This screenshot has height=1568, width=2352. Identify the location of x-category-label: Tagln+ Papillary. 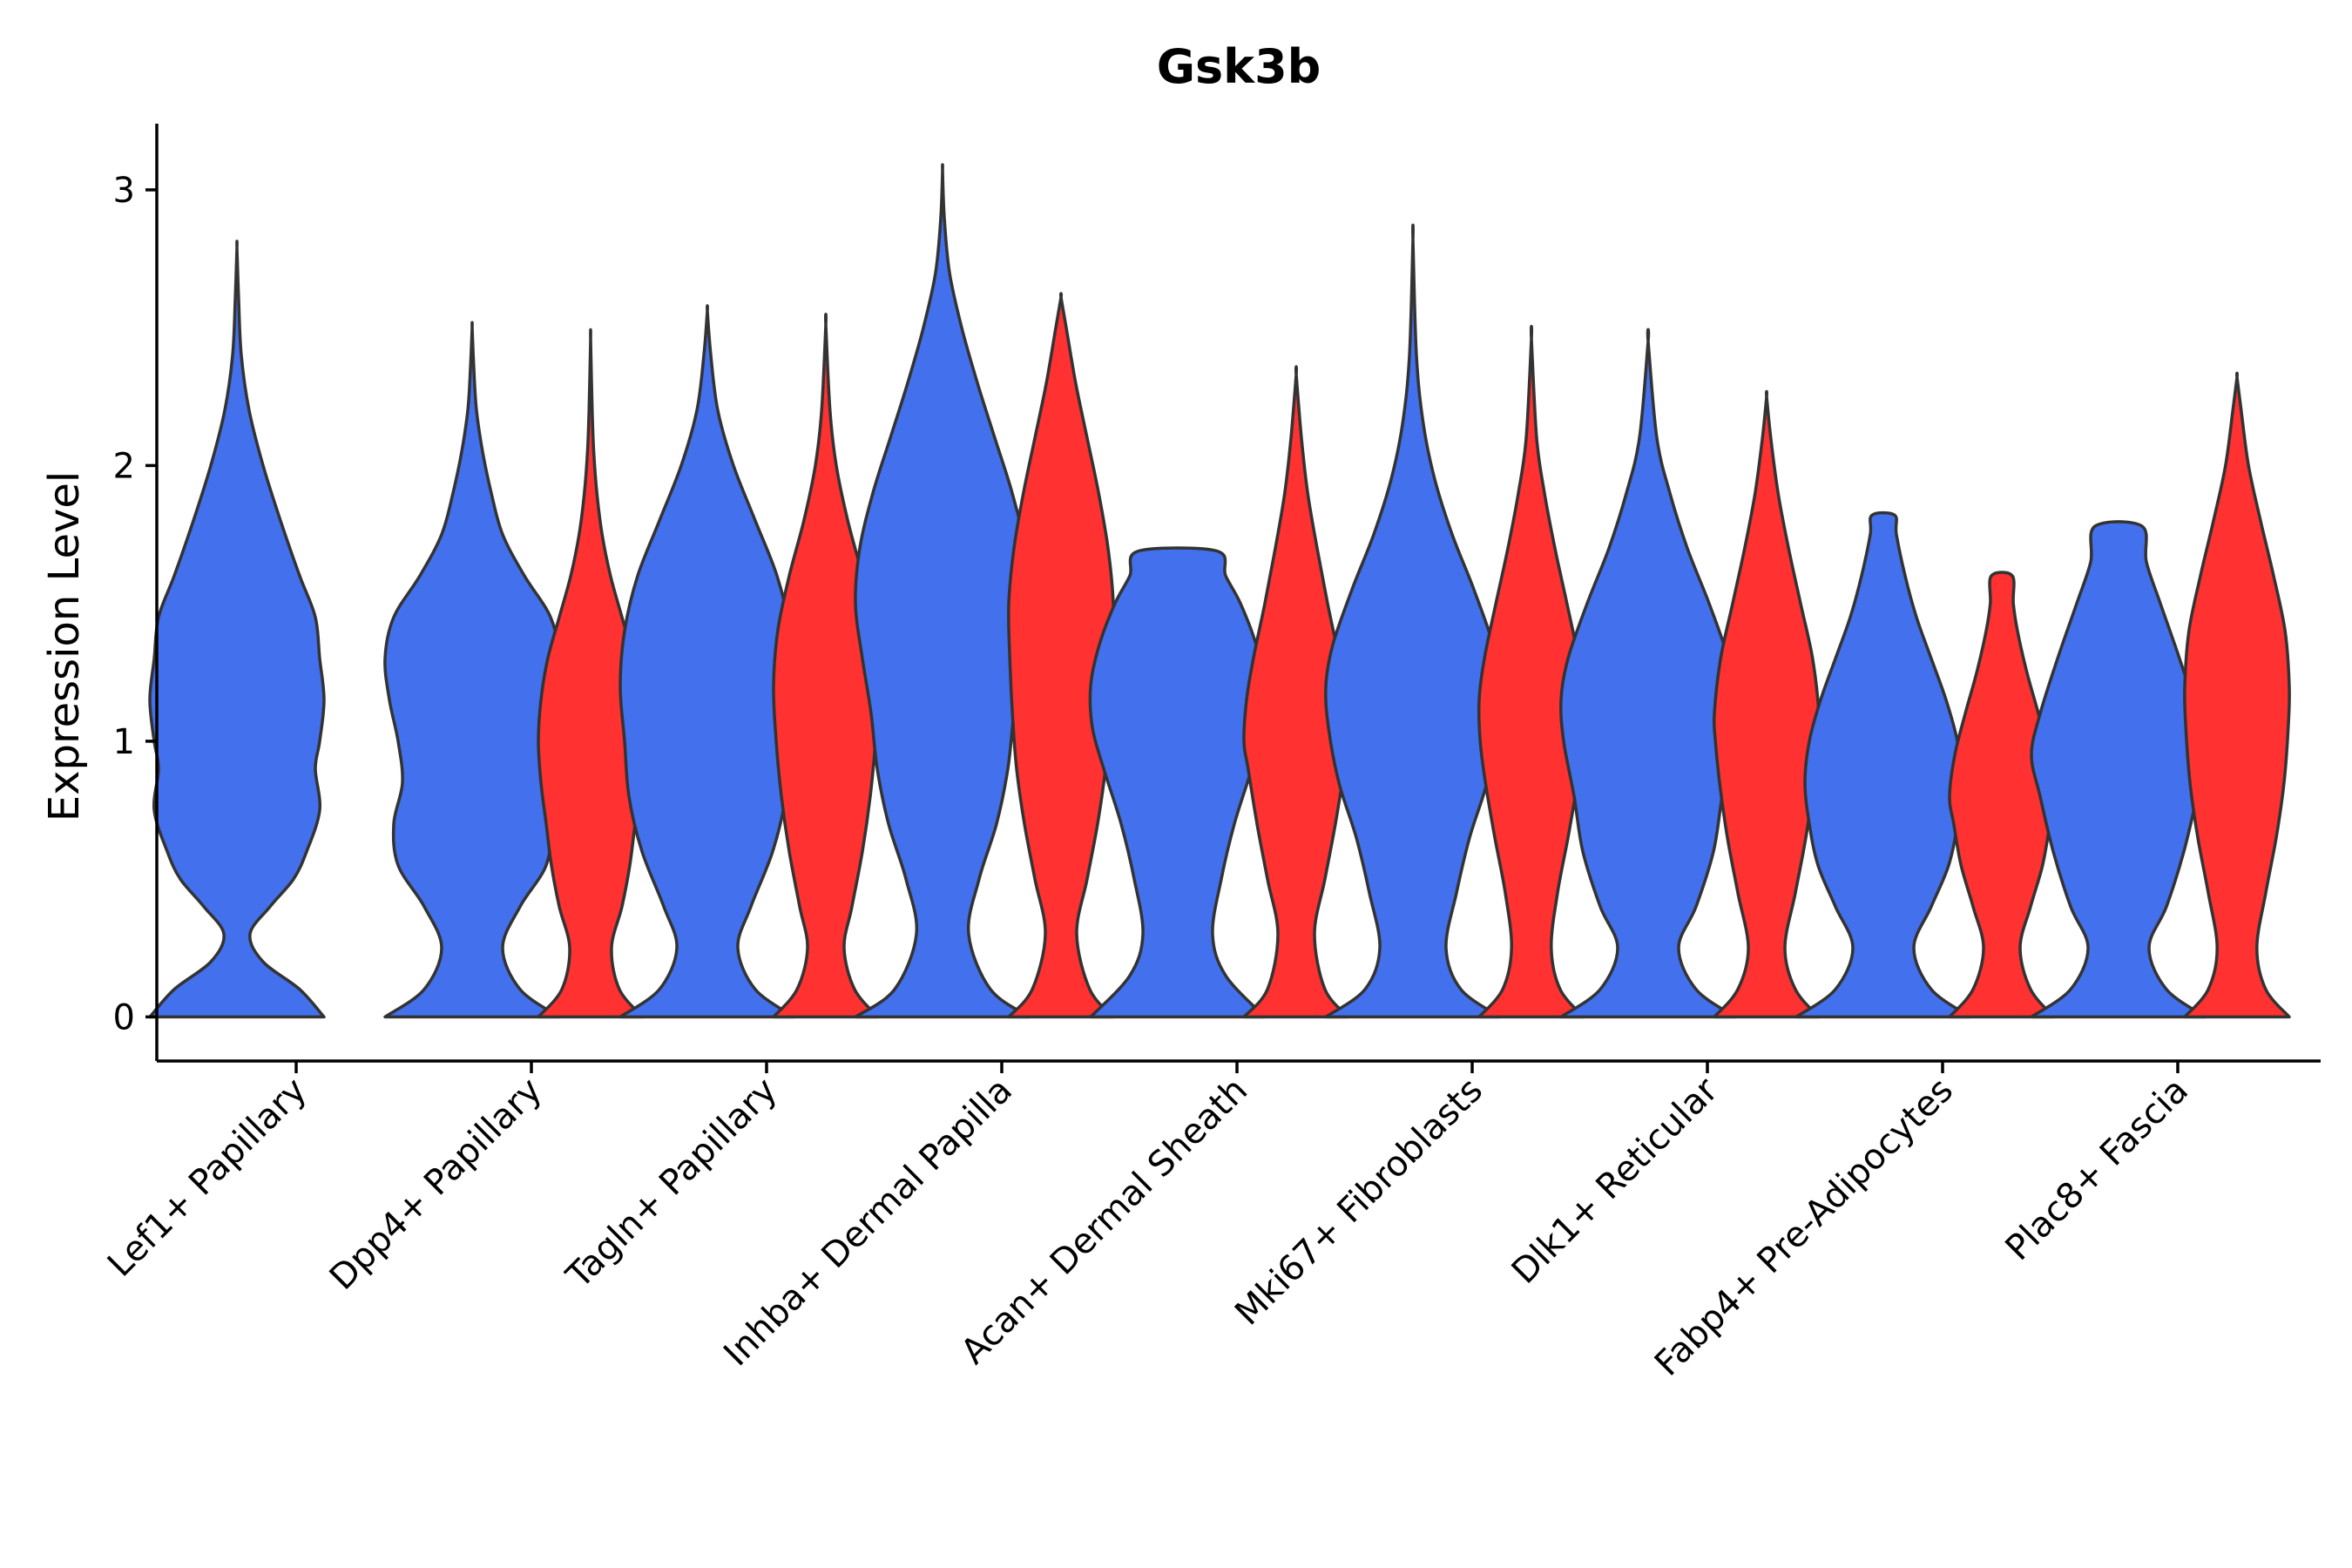
(672, 1184).